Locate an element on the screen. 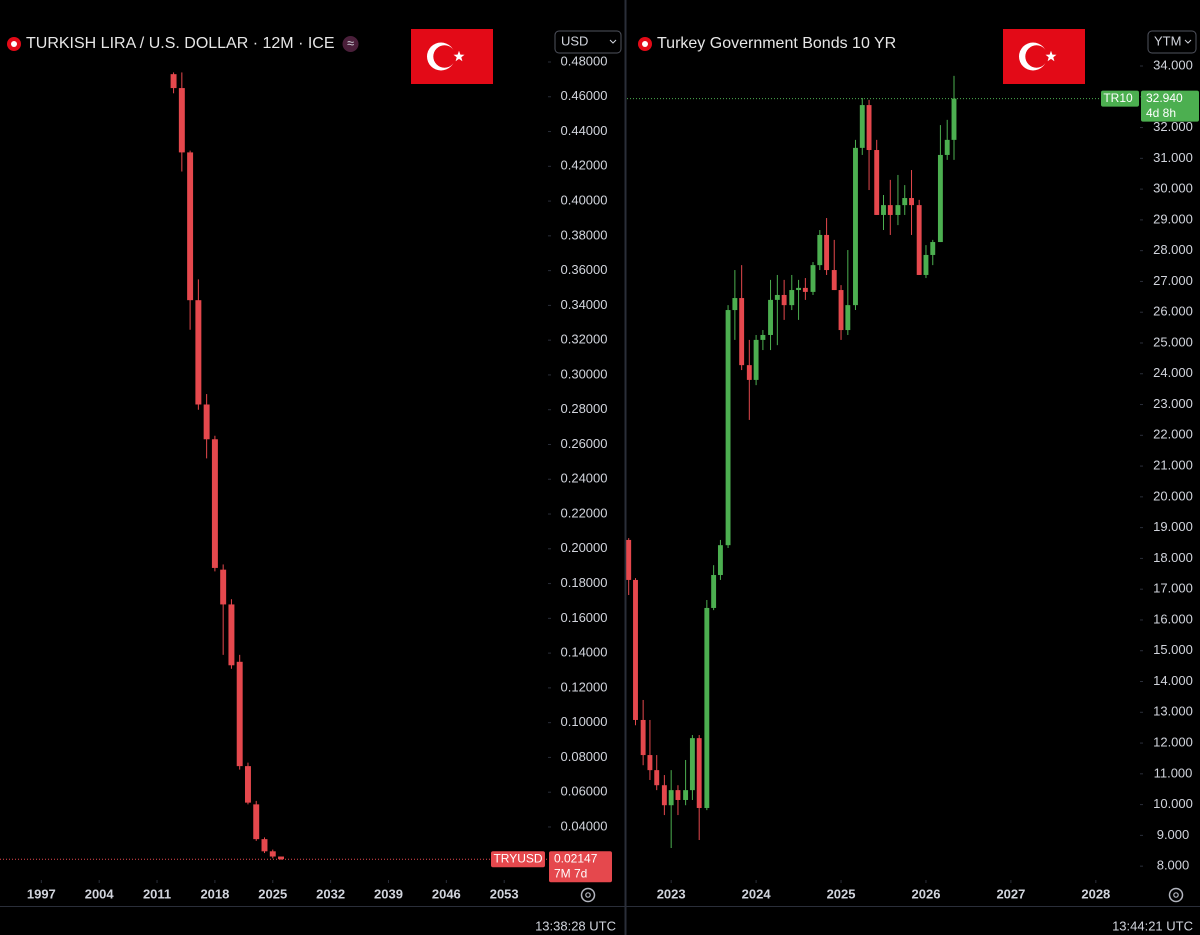 The height and width of the screenshot is (935, 1200). y-tick-label: 0.22000 is located at coordinates (584, 512).